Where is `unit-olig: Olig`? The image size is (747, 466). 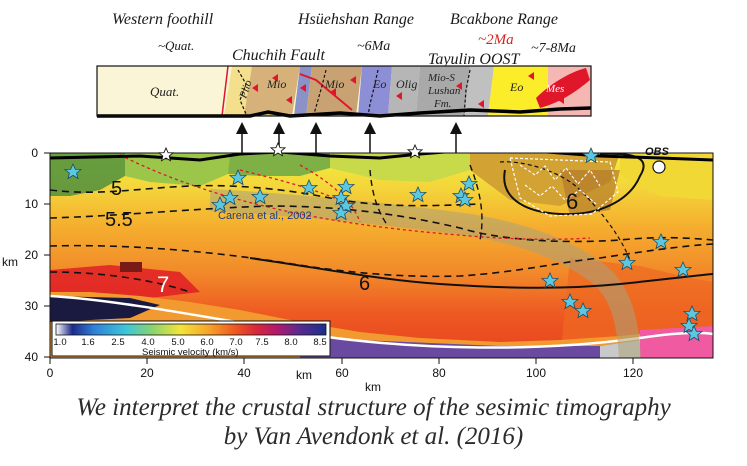 unit-olig: Olig is located at coordinates (406, 84).